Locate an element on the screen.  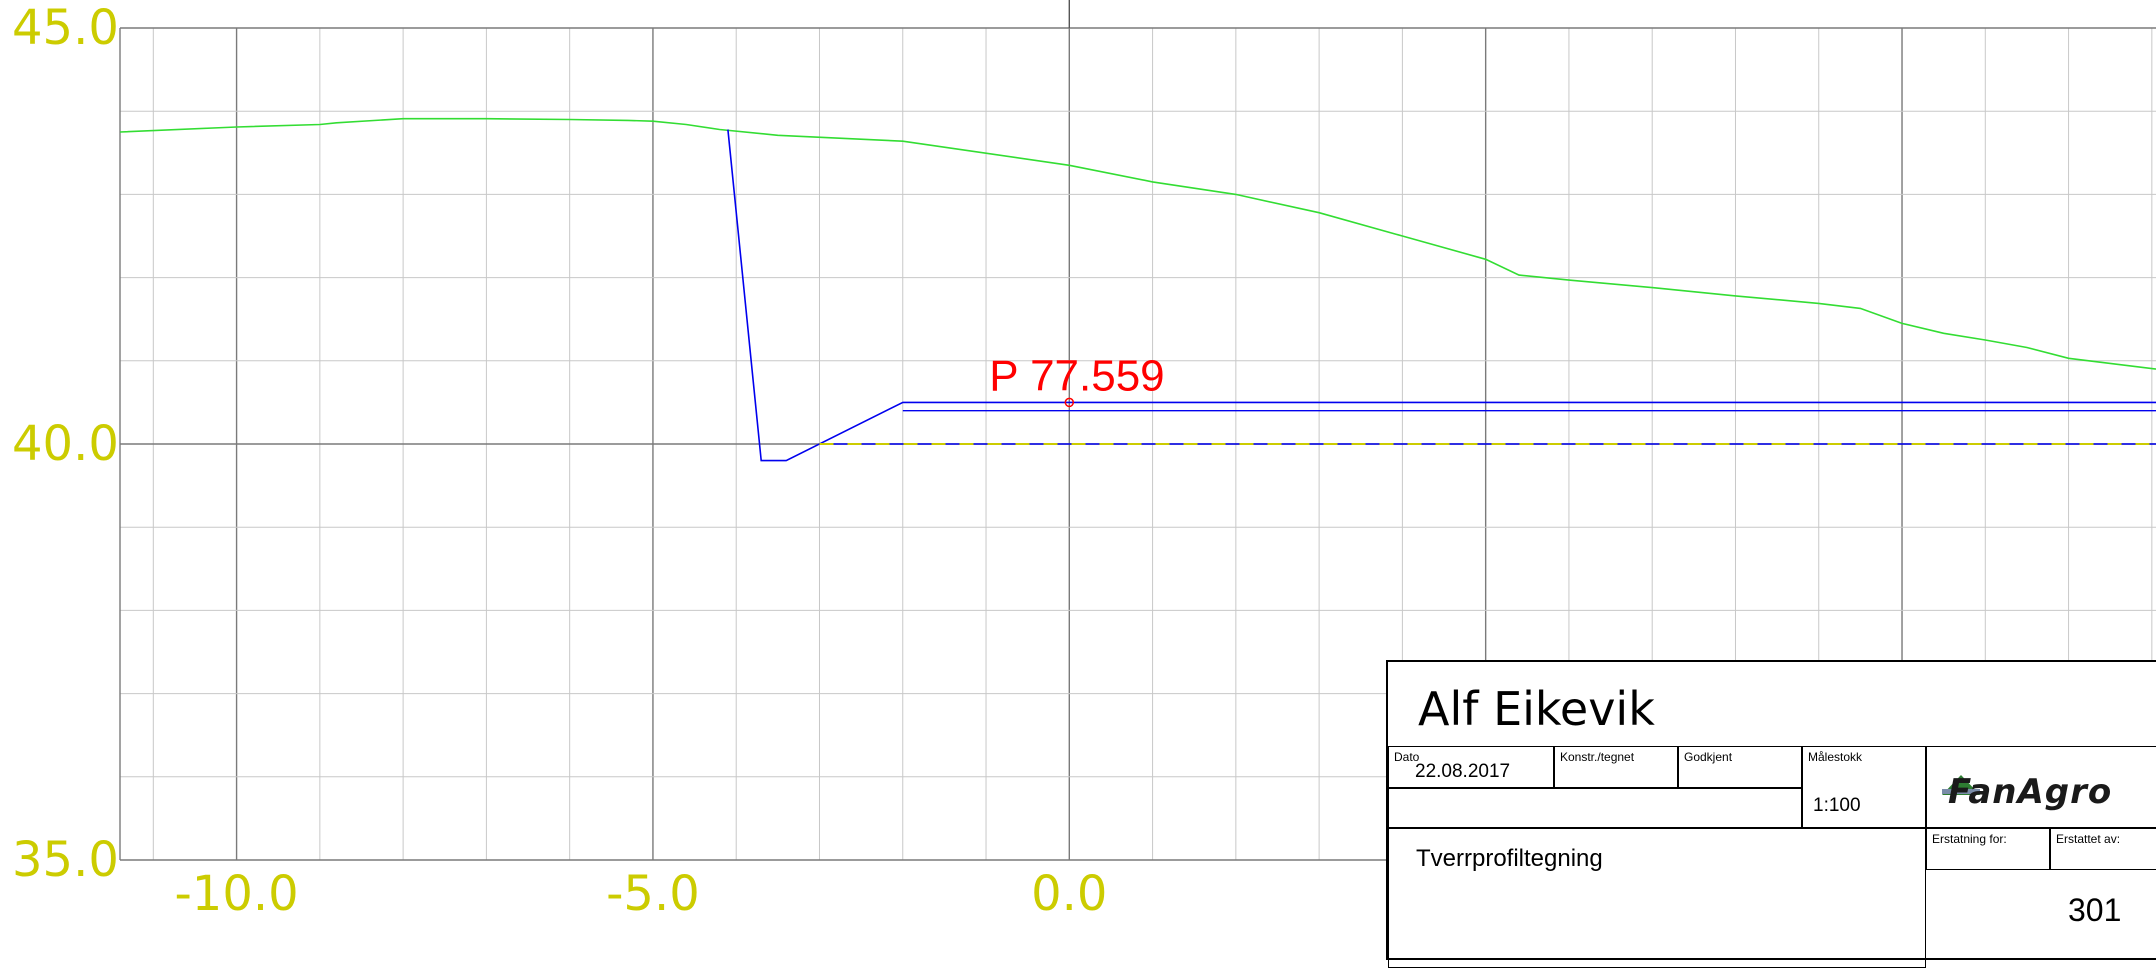
y-tick-label: 40.0 is located at coordinates (65, 444).